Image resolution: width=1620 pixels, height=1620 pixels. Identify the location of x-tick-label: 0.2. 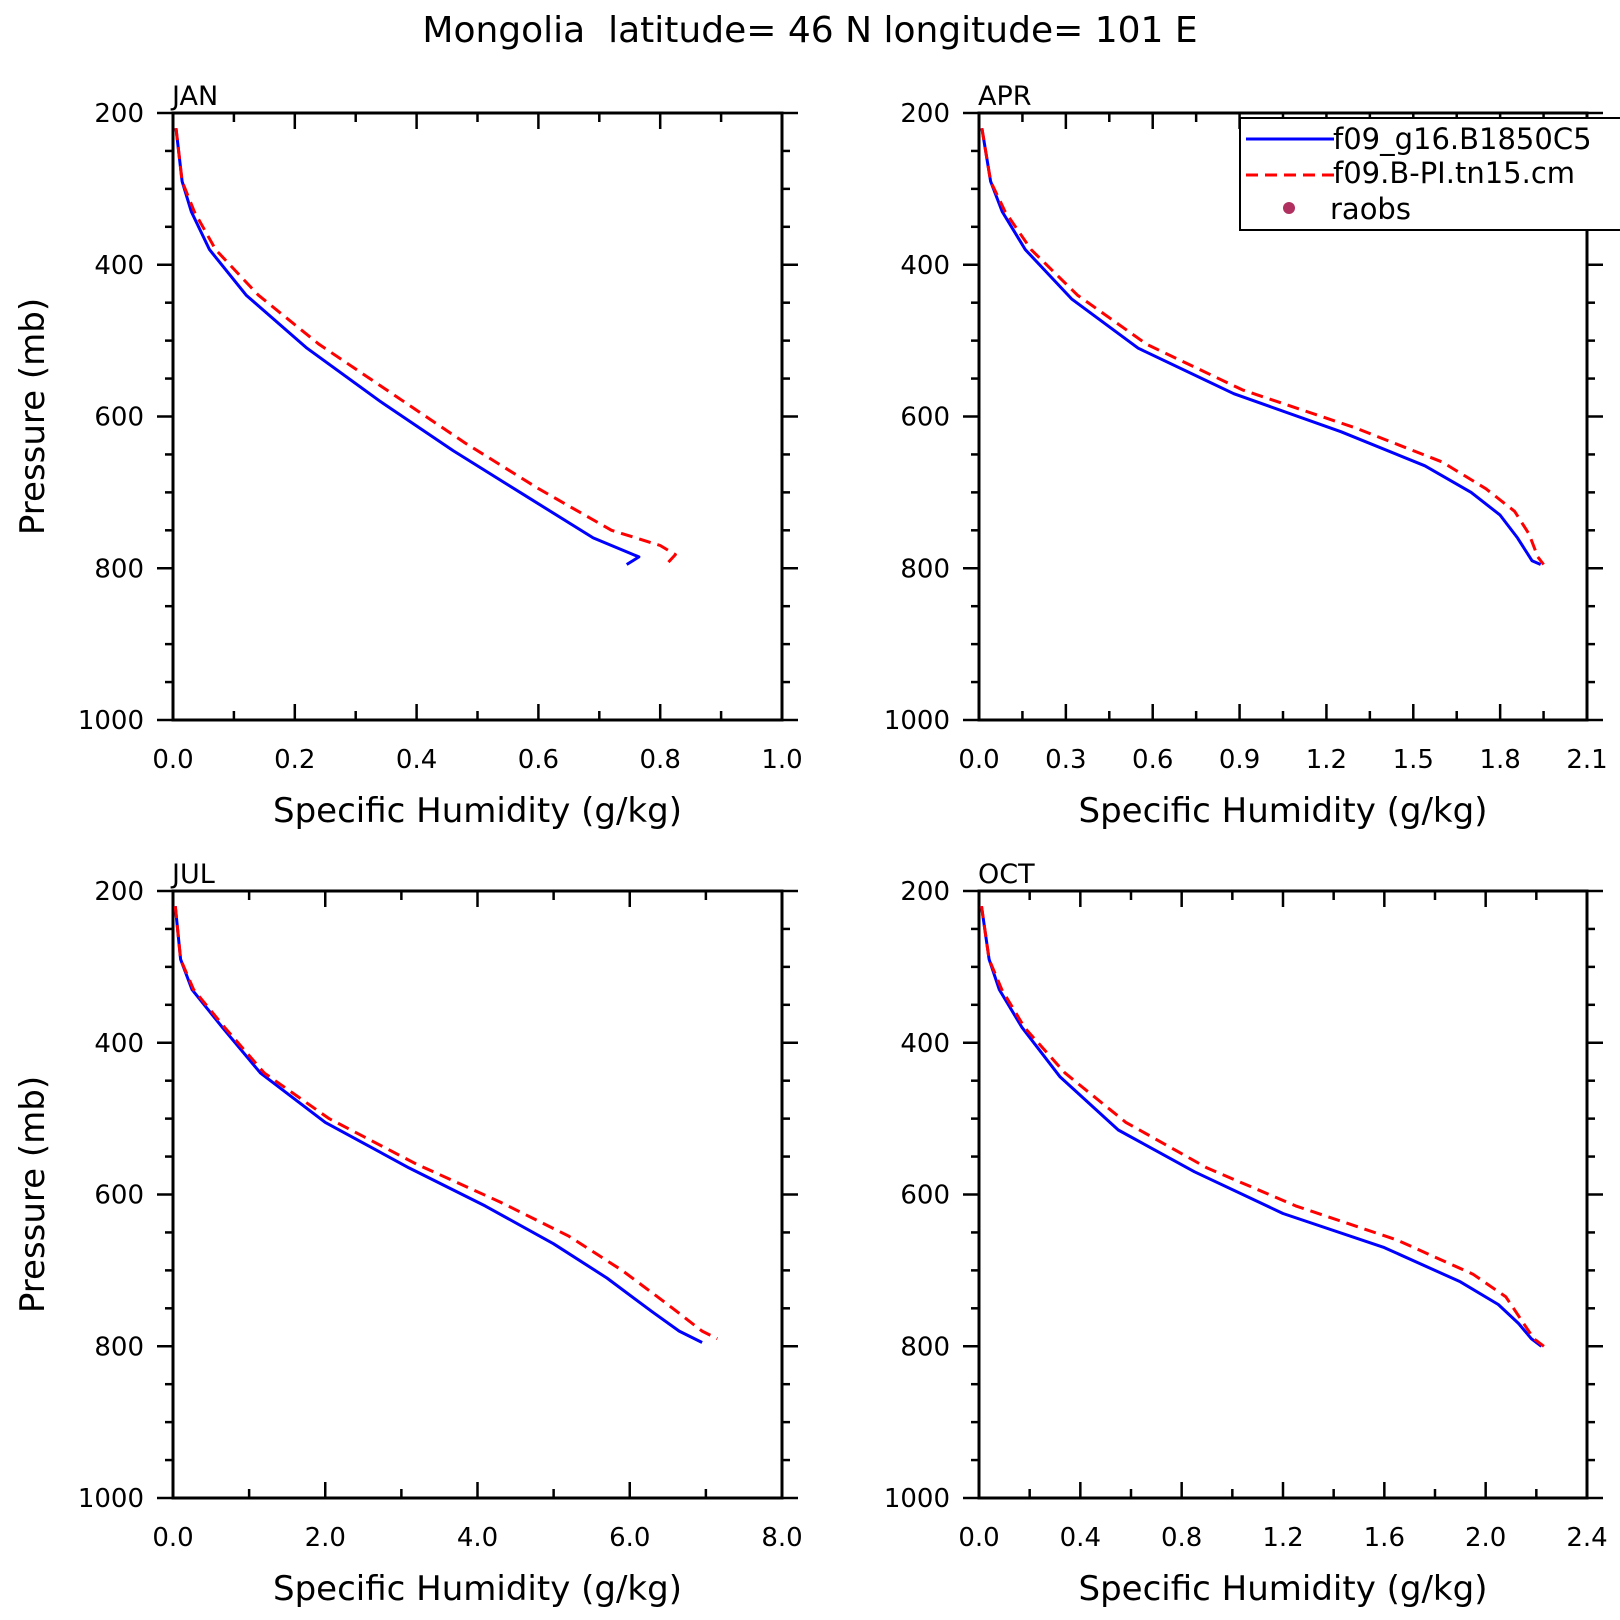
(294, 760).